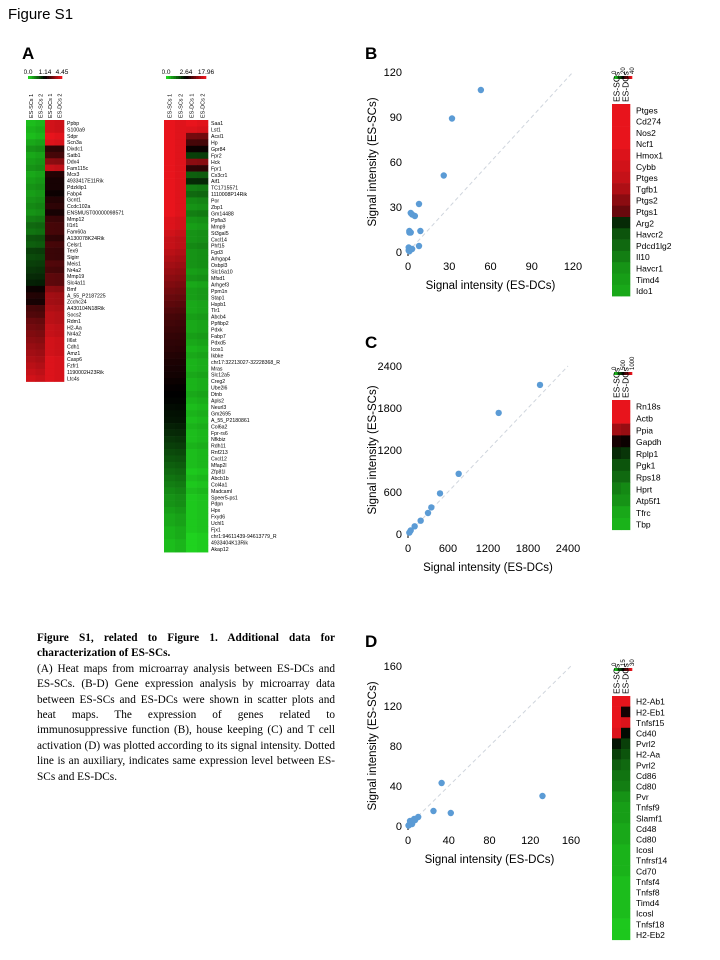  What do you see at coordinates (219, 453) in the screenshot?
I see `row-label: Rnf213` at bounding box center [219, 453].